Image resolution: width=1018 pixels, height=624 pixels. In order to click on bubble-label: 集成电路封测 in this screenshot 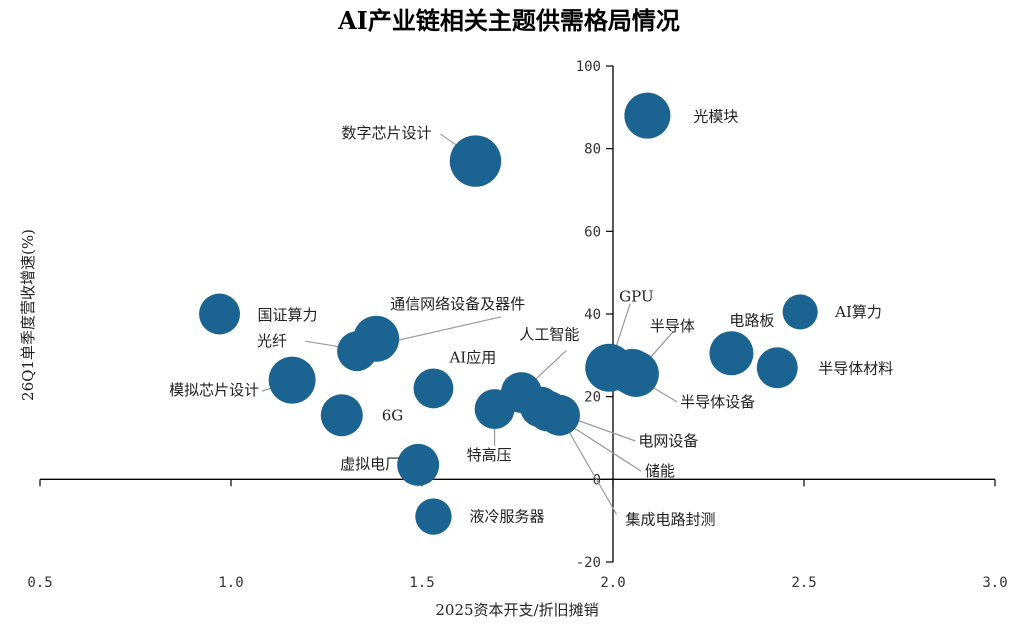, I will do `click(671, 519)`.